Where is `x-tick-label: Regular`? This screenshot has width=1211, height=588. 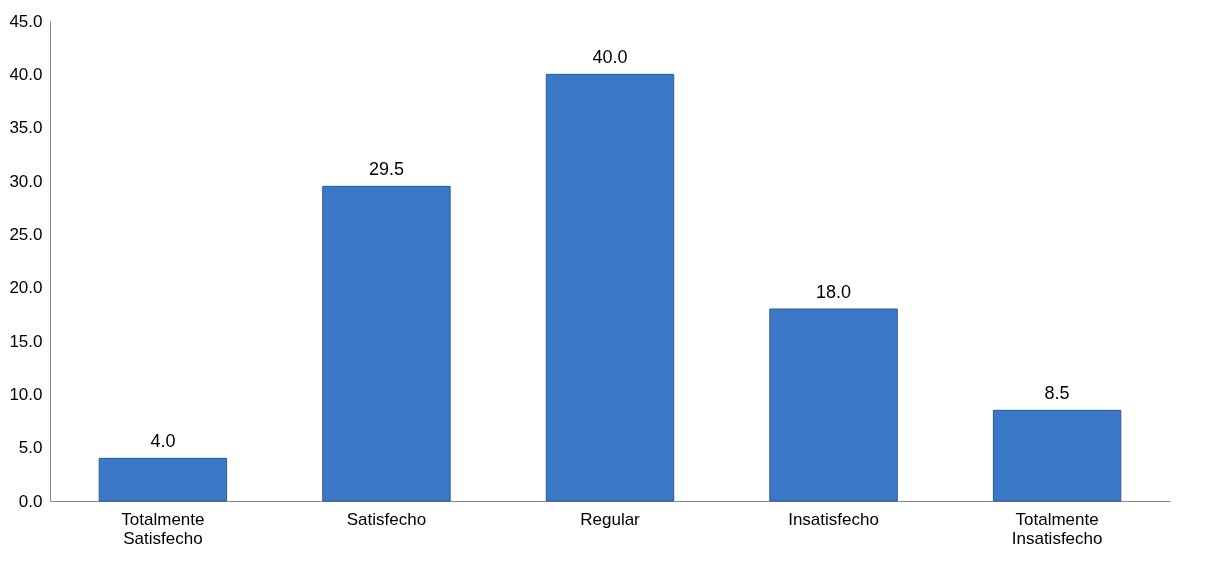 x-tick-label: Regular is located at coordinates (610, 519).